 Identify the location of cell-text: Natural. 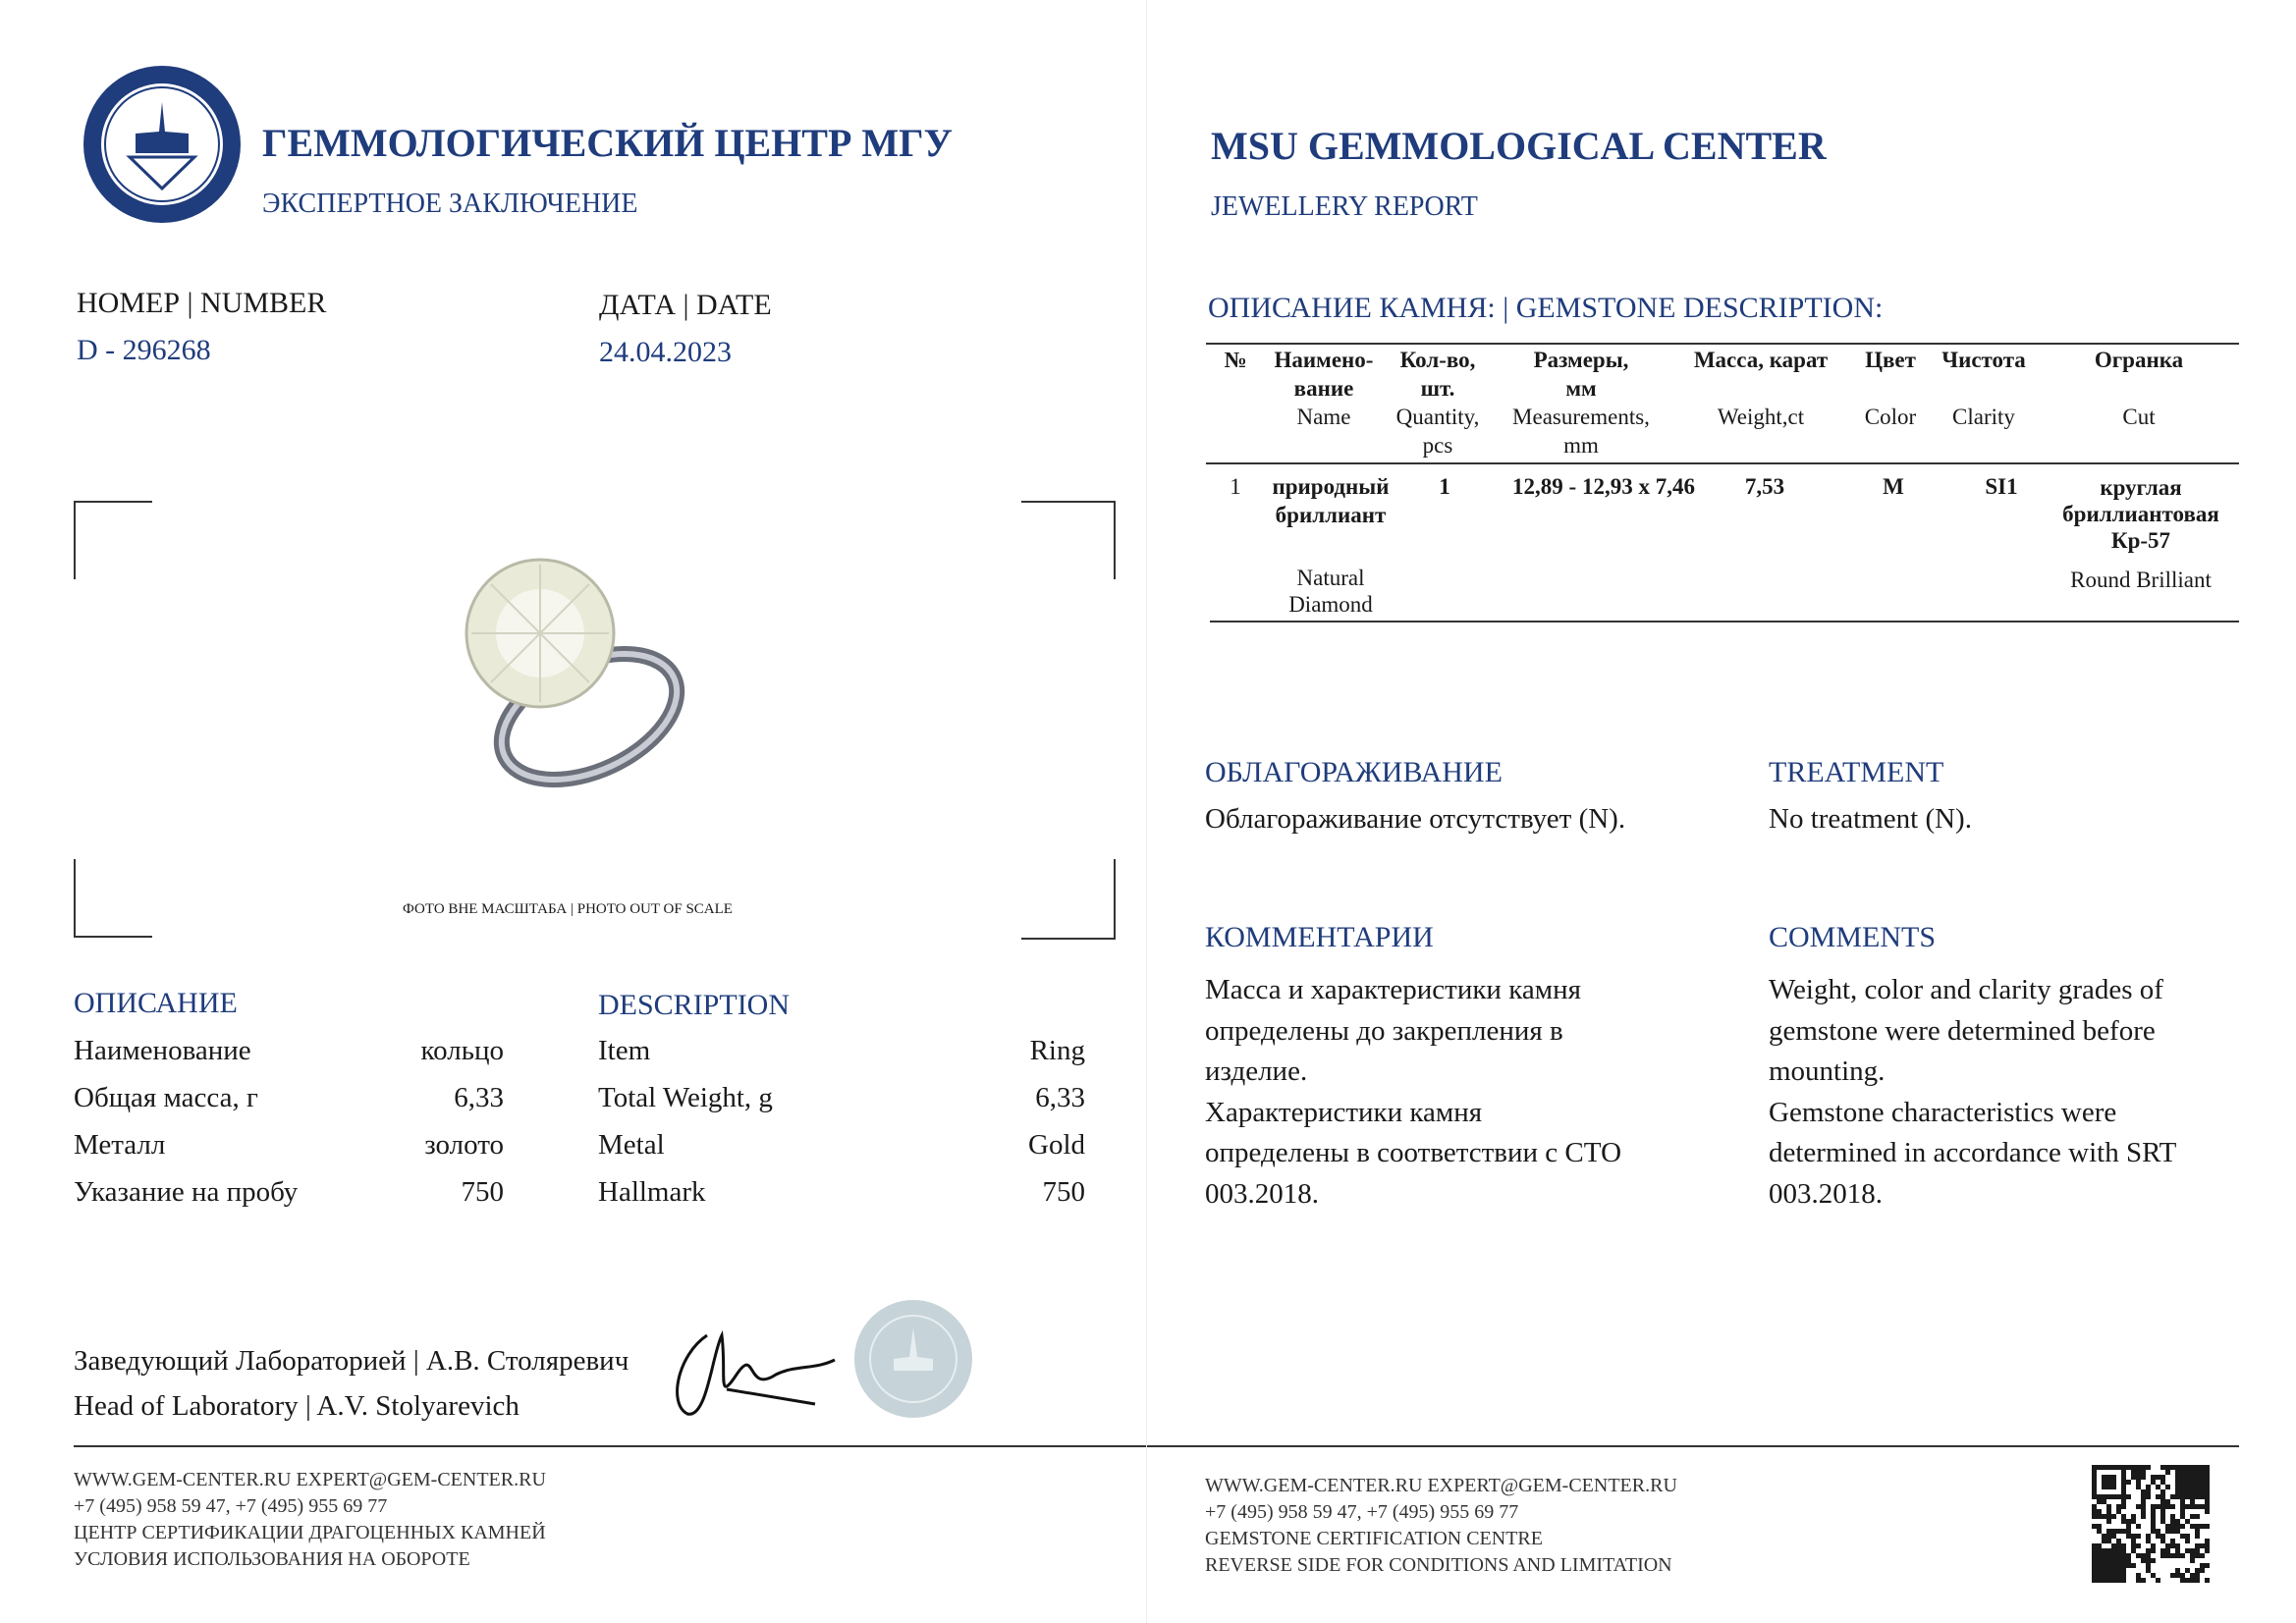
(1330, 578).